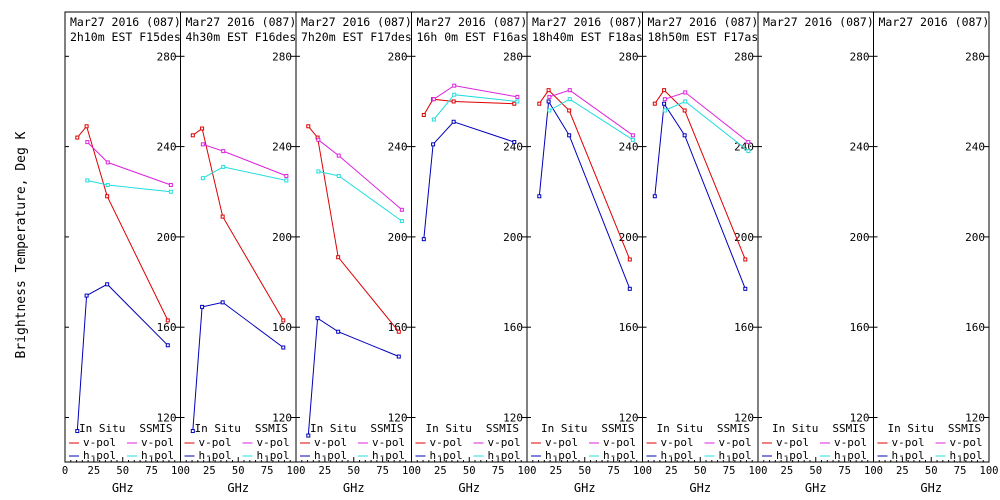 Image resolution: width=1000 pixels, height=500 pixels. What do you see at coordinates (706, 117) in the screenshot?
I see `series-line-ssmis_v` at bounding box center [706, 117].